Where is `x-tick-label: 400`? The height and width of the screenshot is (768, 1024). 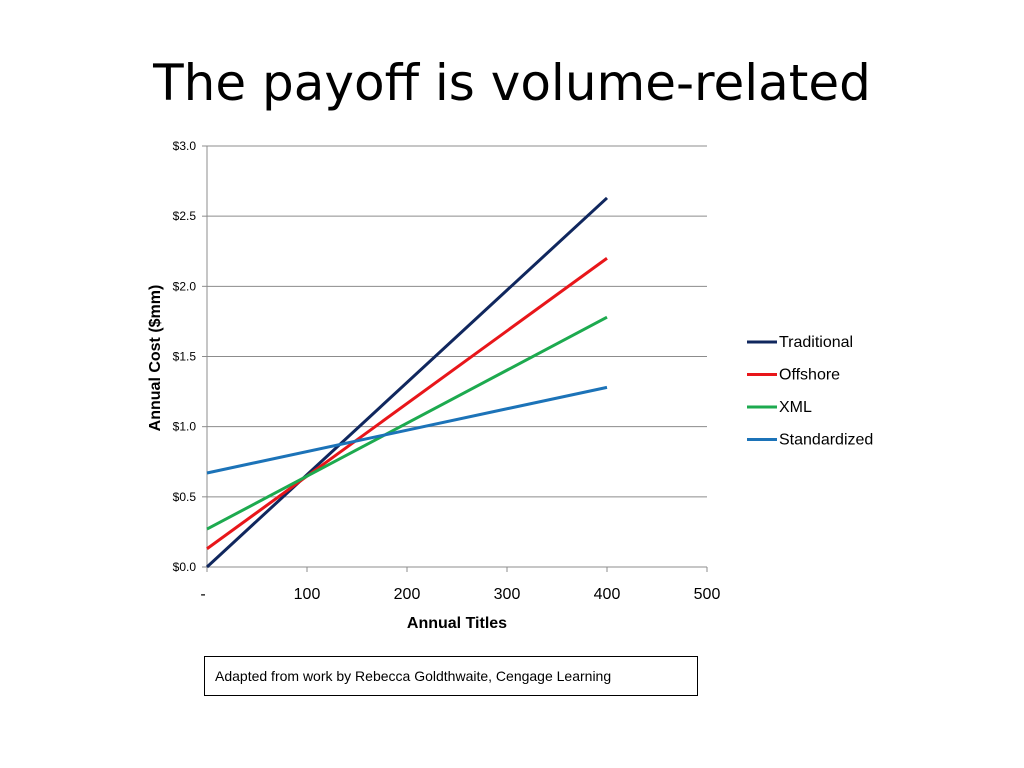 x-tick-label: 400 is located at coordinates (607, 594).